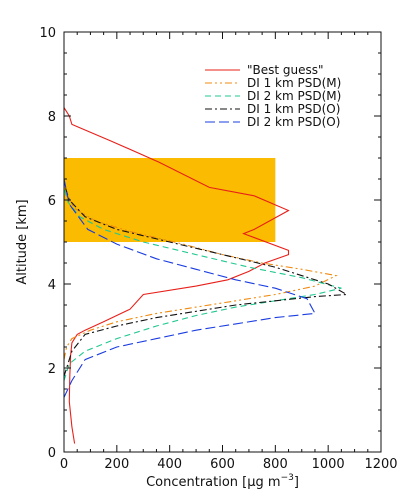  Describe the element at coordinates (52, 369) in the screenshot. I see `y-tick-label: 2` at that location.